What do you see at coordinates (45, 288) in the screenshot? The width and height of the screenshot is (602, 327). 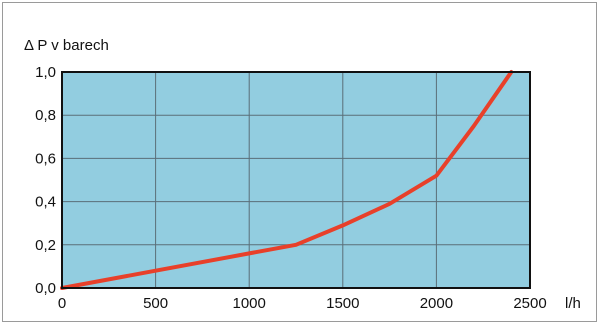 I see `y-tick-label: 0,0` at bounding box center [45, 288].